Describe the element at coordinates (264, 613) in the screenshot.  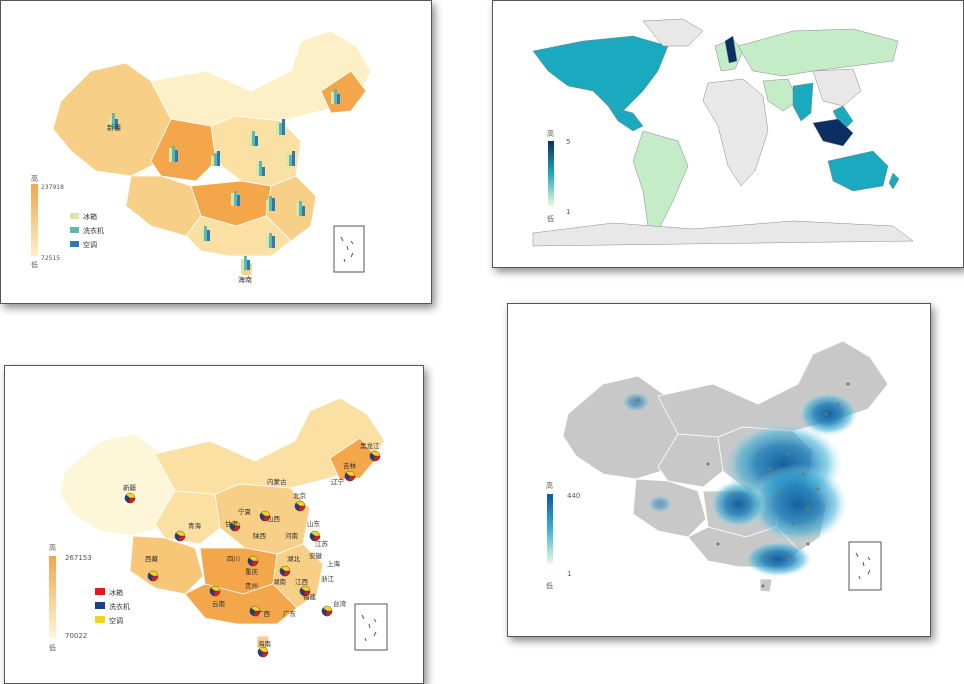
I see `label-guangxi: 广西` at that location.